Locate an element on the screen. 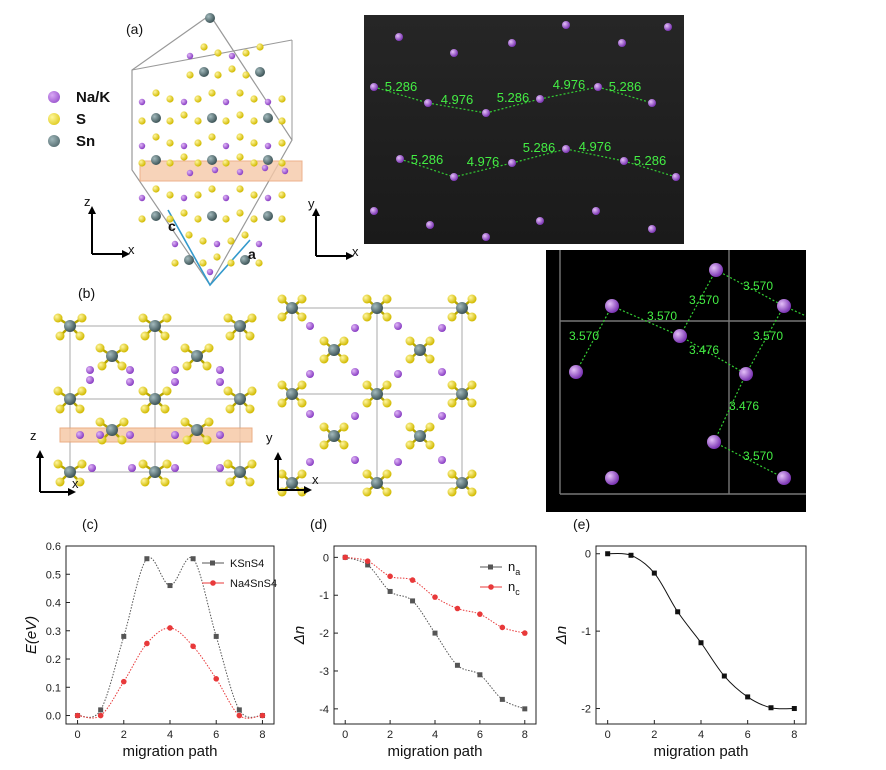  legend-item-na-k: Na/K is located at coordinates (79, 97).